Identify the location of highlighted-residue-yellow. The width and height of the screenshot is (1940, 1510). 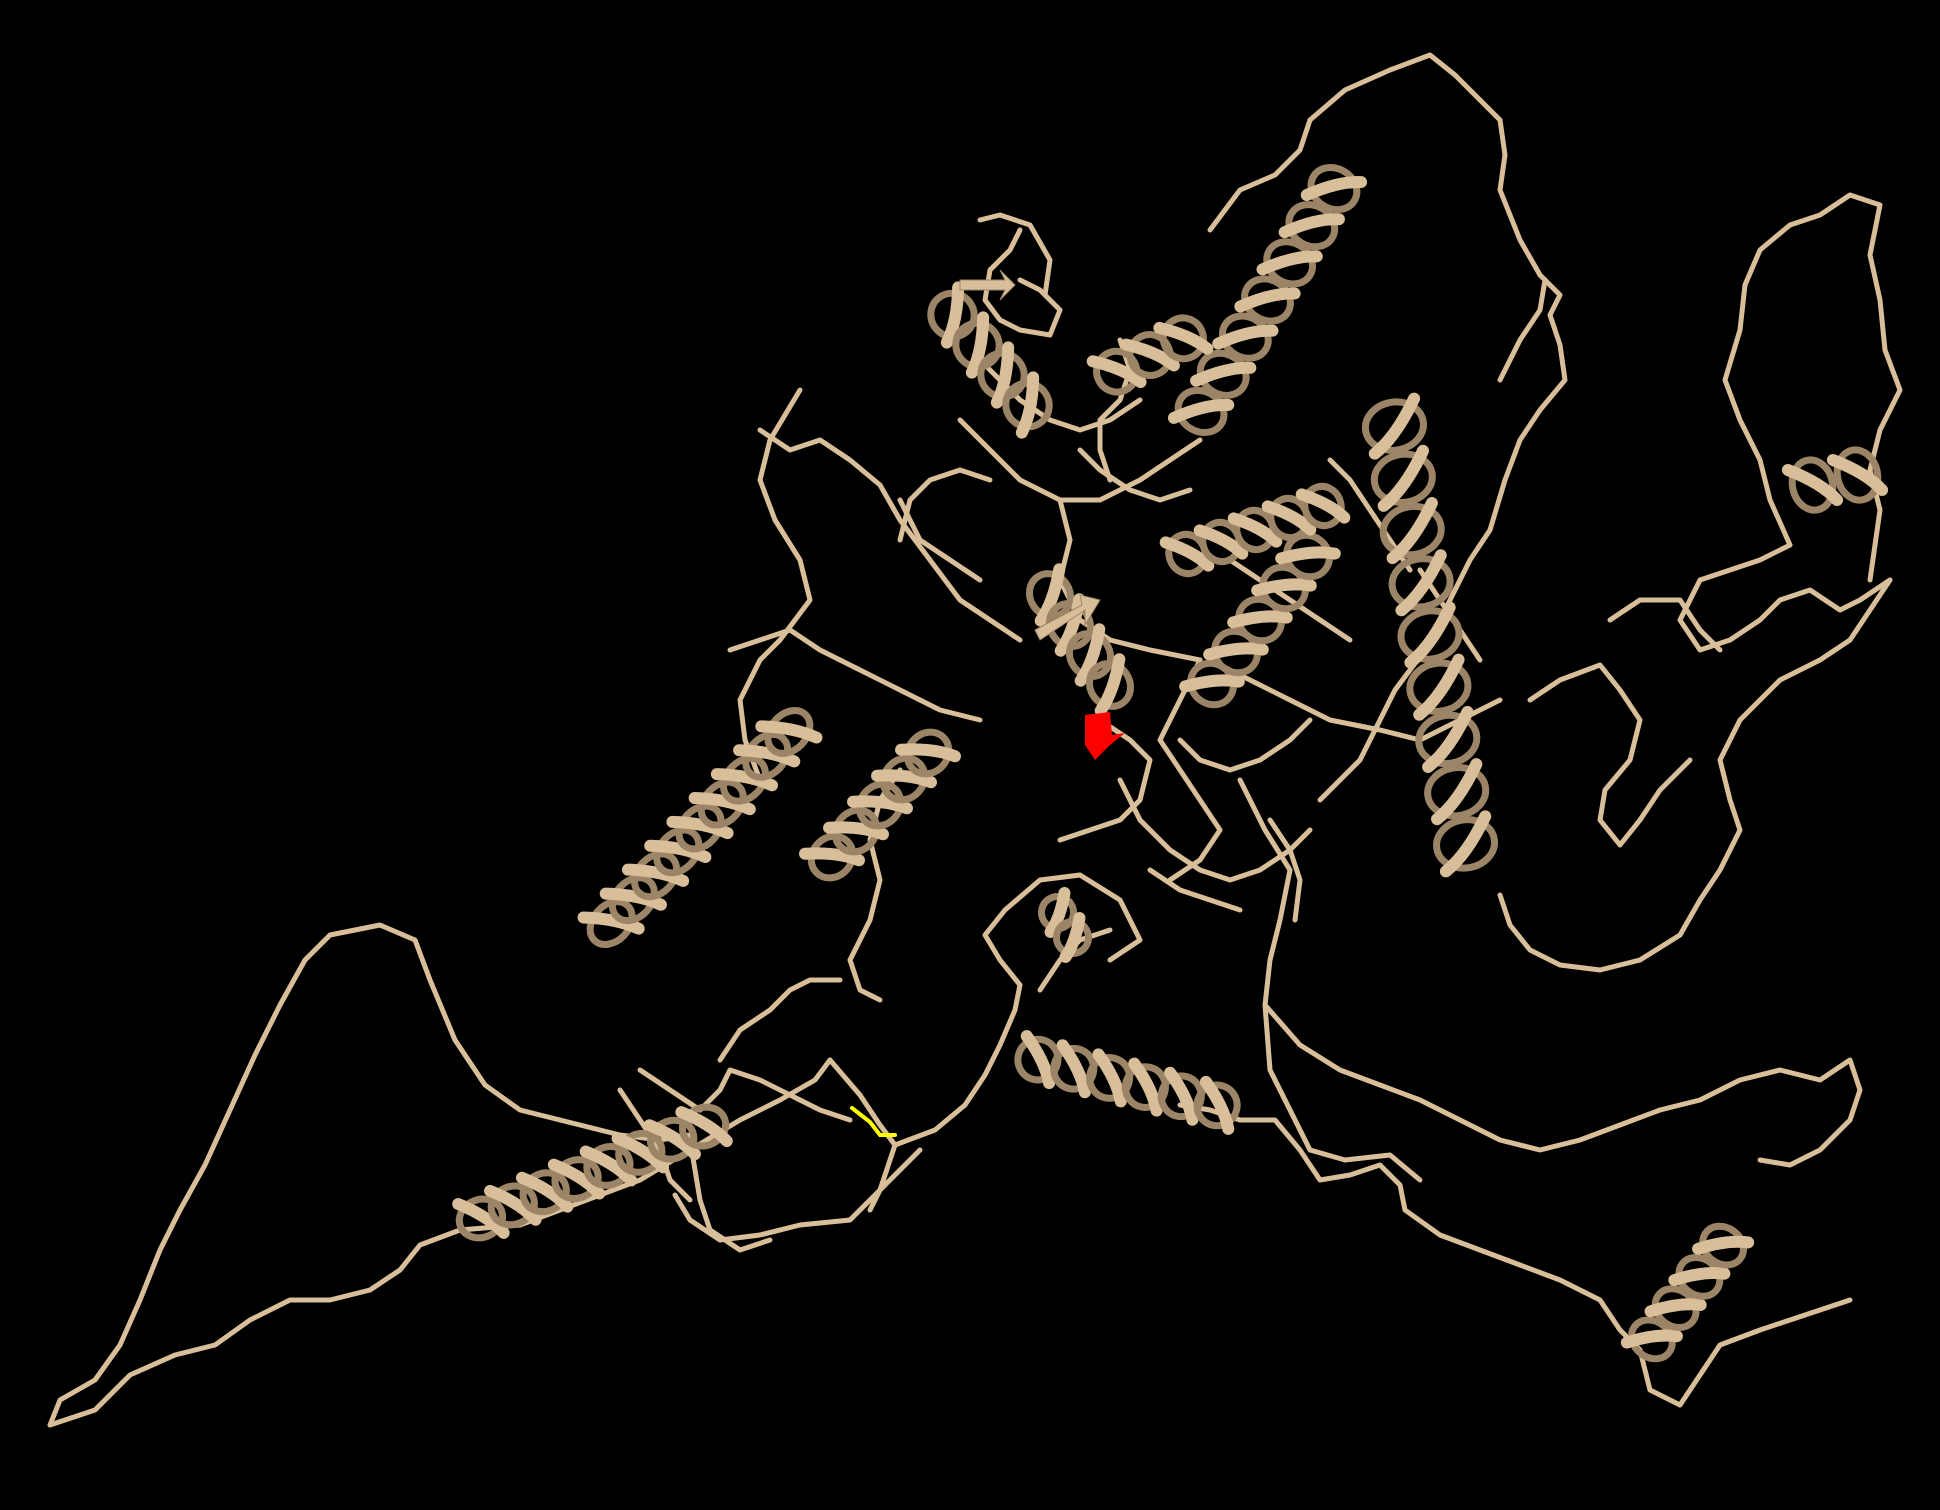
(873, 1121).